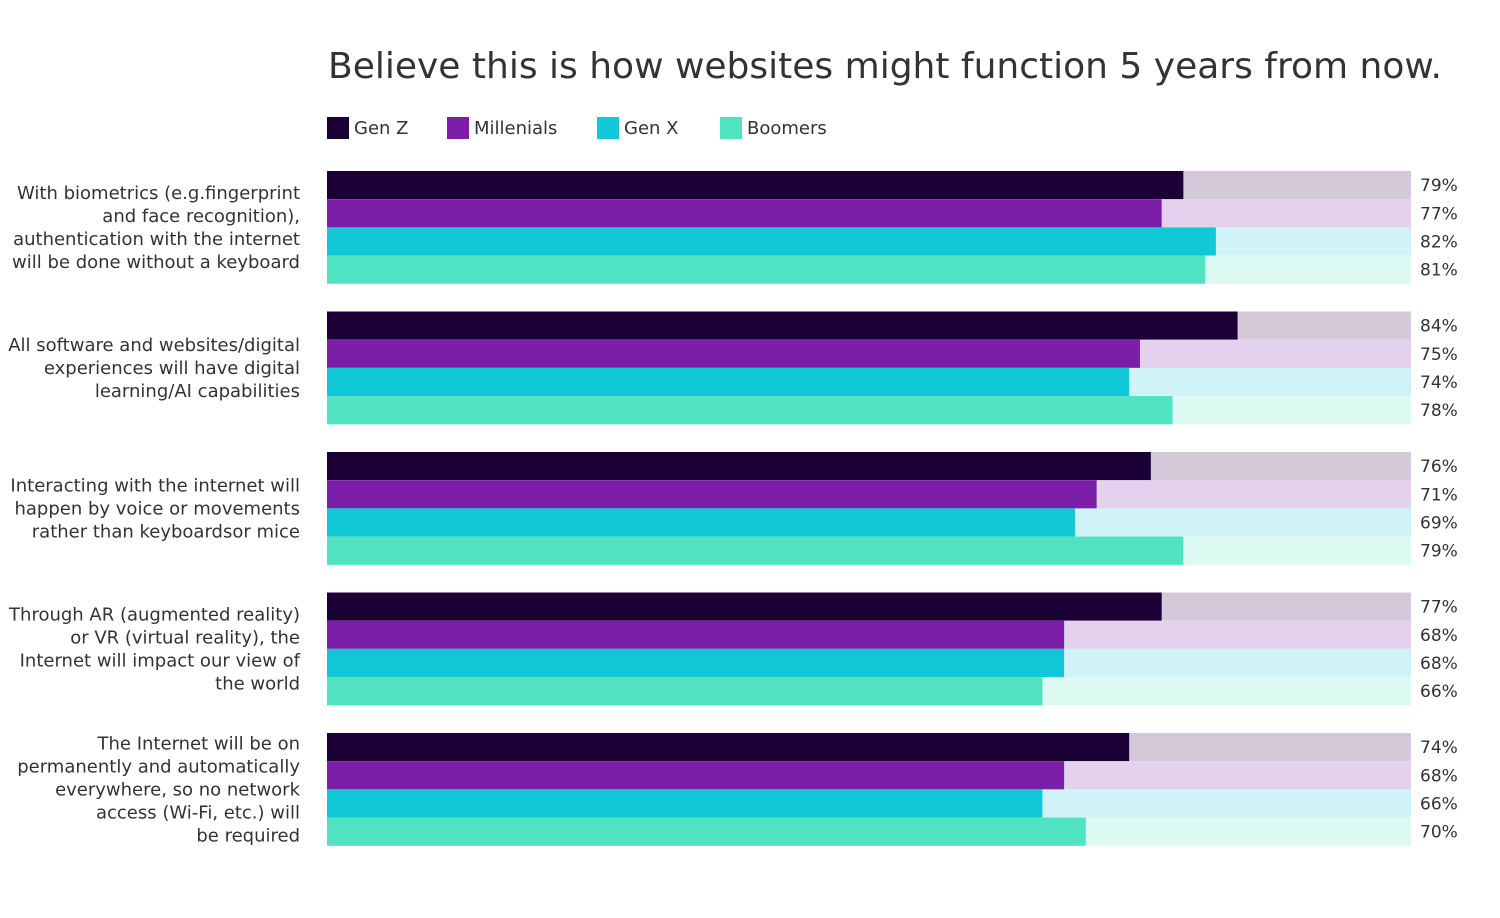 The width and height of the screenshot is (1500, 918). What do you see at coordinates (1439, 243) in the screenshot?
I see `data-label: 82%` at bounding box center [1439, 243].